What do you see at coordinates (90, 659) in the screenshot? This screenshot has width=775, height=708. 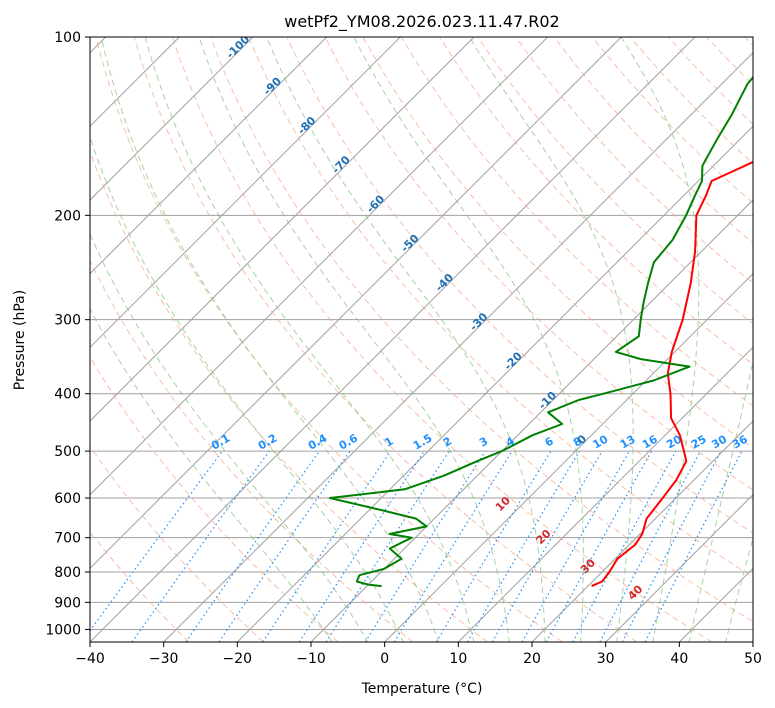 I see `x-tick-label: −40` at bounding box center [90, 659].